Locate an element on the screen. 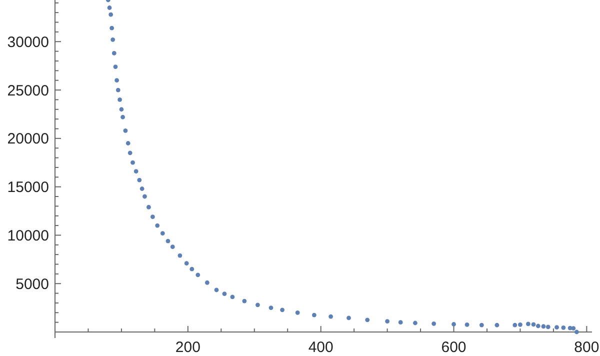  x-tick-label: 200 is located at coordinates (187, 347).